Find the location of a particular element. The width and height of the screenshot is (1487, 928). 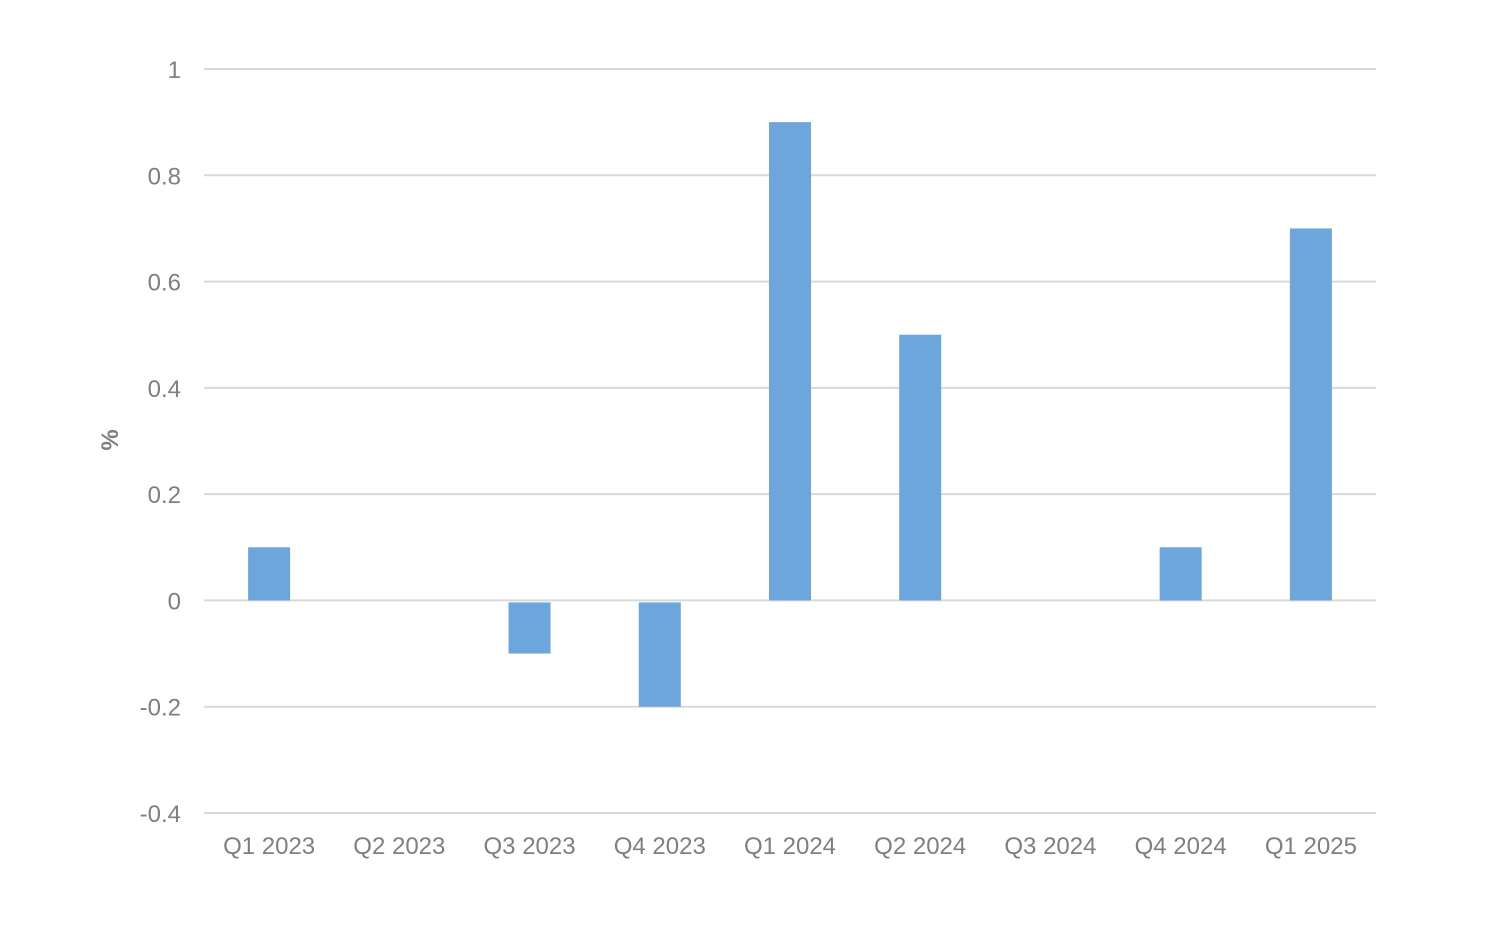

y-tick-label: 0.2 is located at coordinates (164, 495).